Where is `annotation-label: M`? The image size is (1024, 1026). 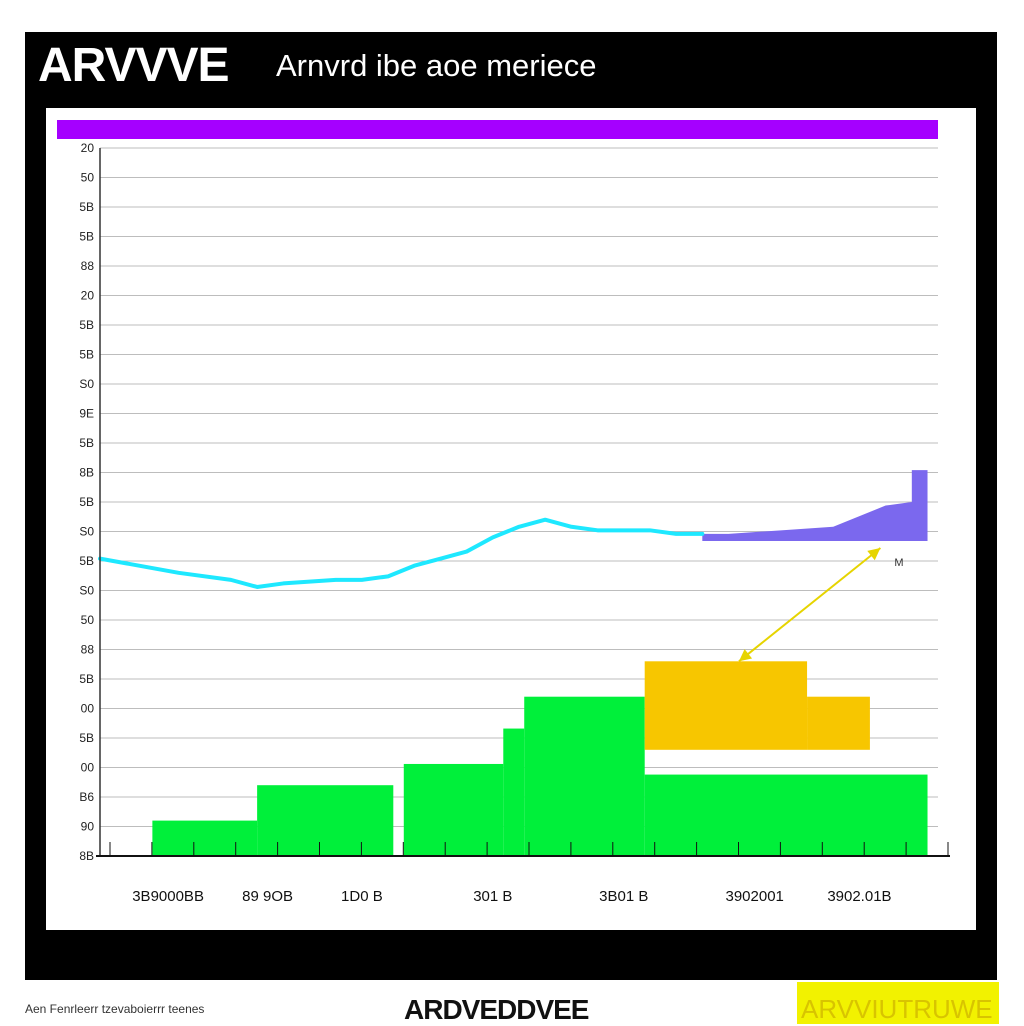 annotation-label: M is located at coordinates (898, 563).